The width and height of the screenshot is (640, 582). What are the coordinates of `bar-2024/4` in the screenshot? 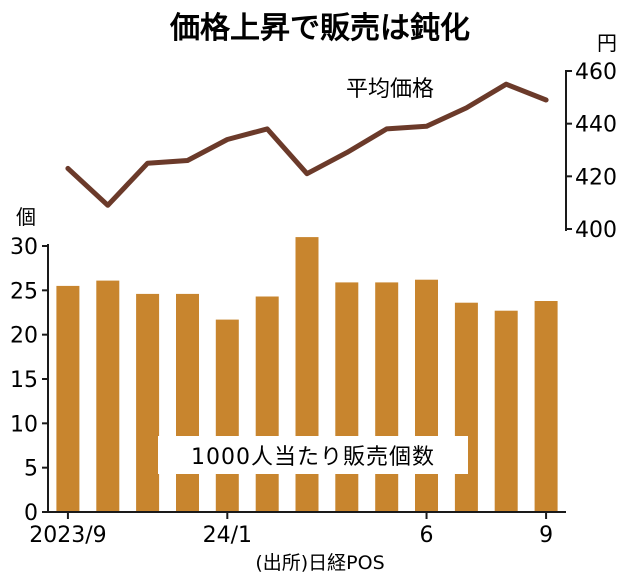 It's located at (347, 397).